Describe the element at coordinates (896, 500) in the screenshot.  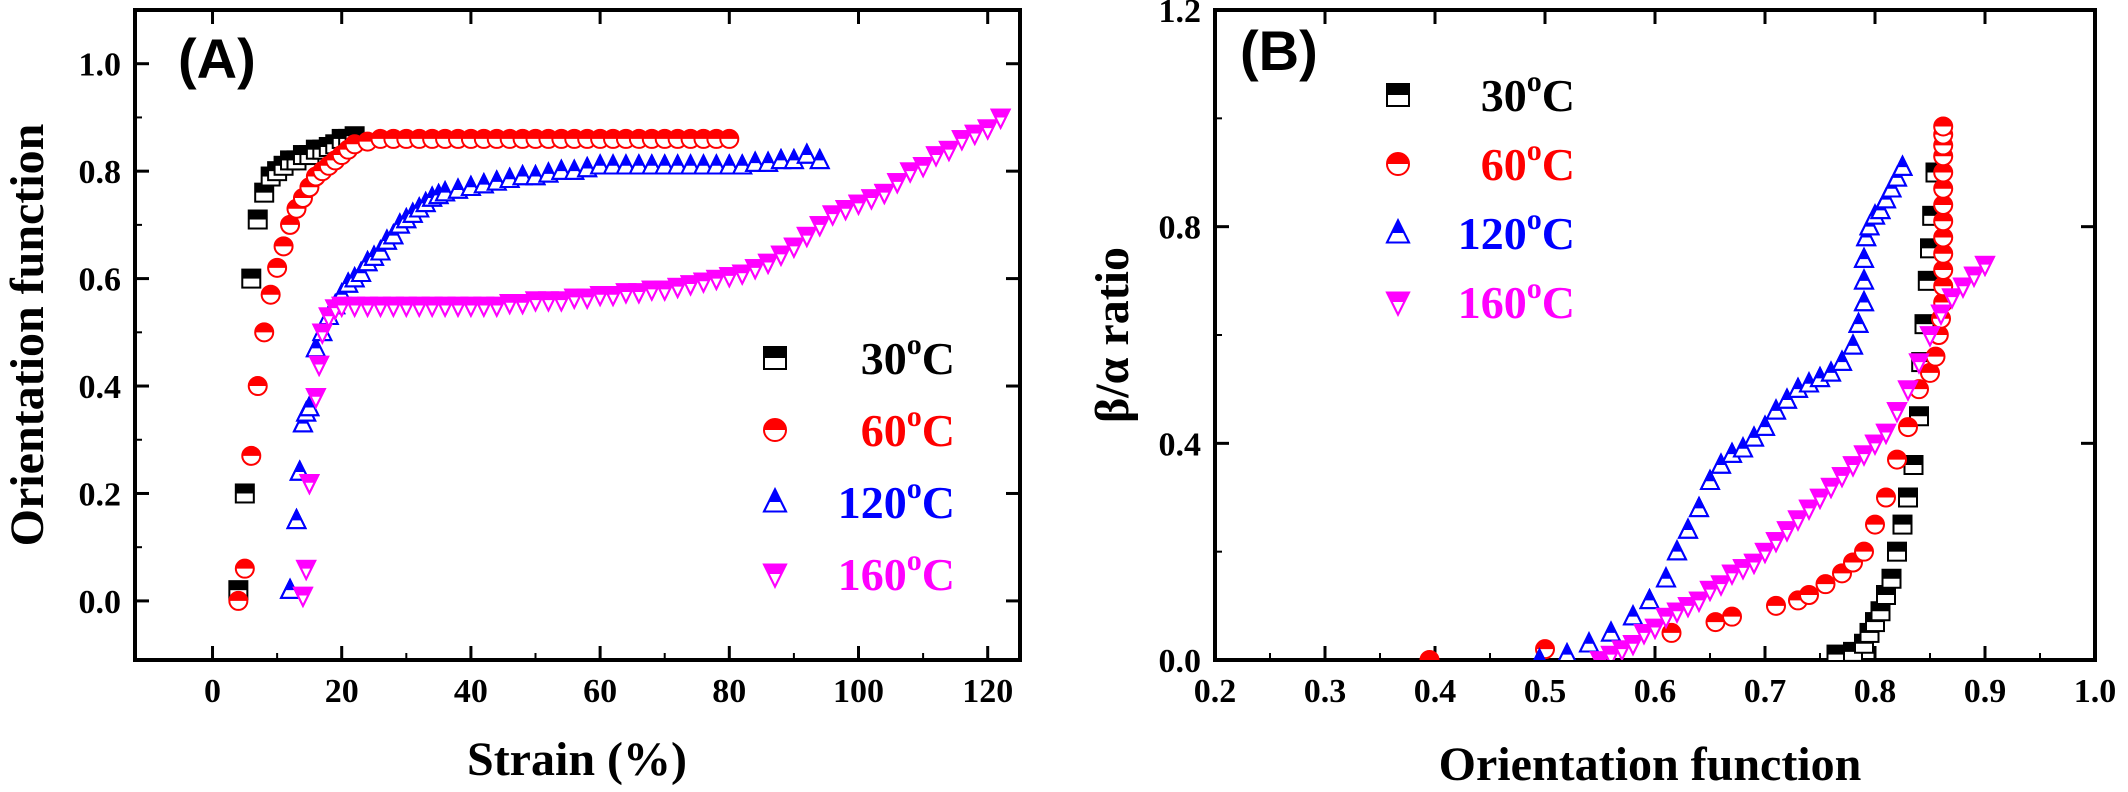
I see `legend-label: 120oC` at that location.